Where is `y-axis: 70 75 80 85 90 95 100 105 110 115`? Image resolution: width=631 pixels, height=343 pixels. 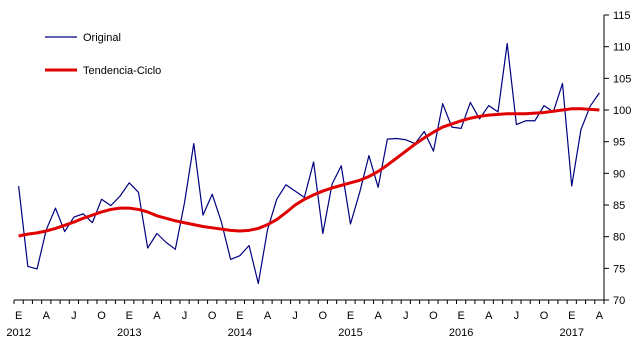 y-axis: 70 75 80 85 90 95 100 105 110 115 is located at coordinates (617, 158).